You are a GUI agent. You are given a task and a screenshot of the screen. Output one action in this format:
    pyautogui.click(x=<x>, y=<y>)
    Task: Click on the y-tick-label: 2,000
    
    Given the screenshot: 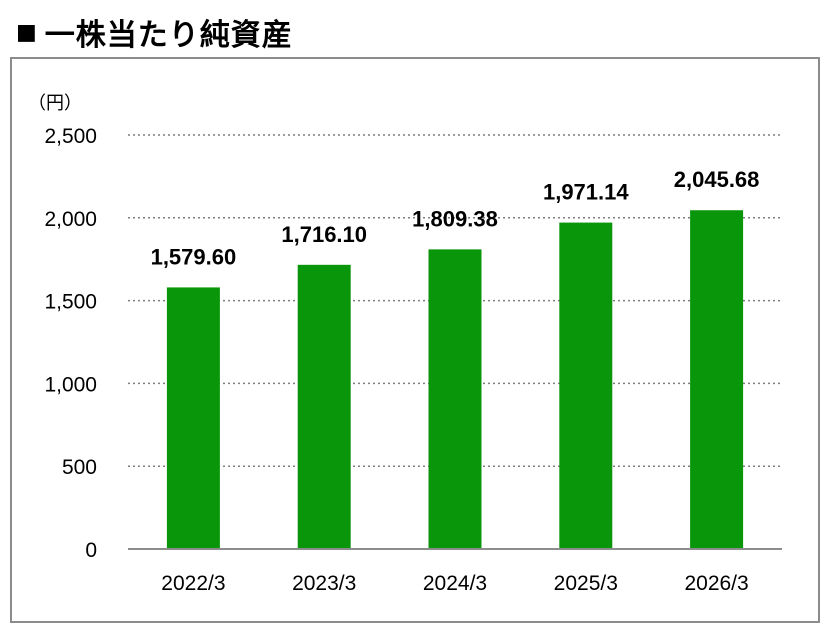 What is the action you would take?
    pyautogui.click(x=70, y=219)
    